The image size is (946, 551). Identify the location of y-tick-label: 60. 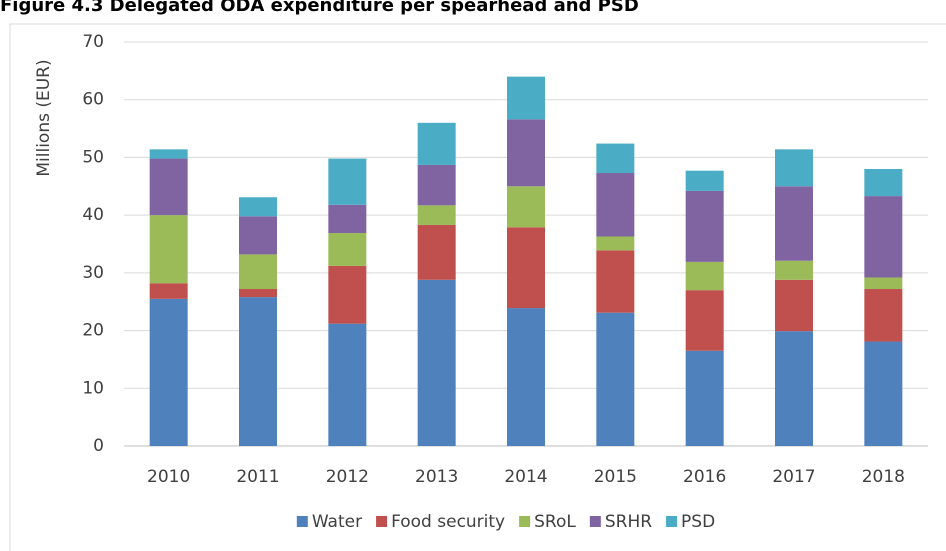
(93, 100).